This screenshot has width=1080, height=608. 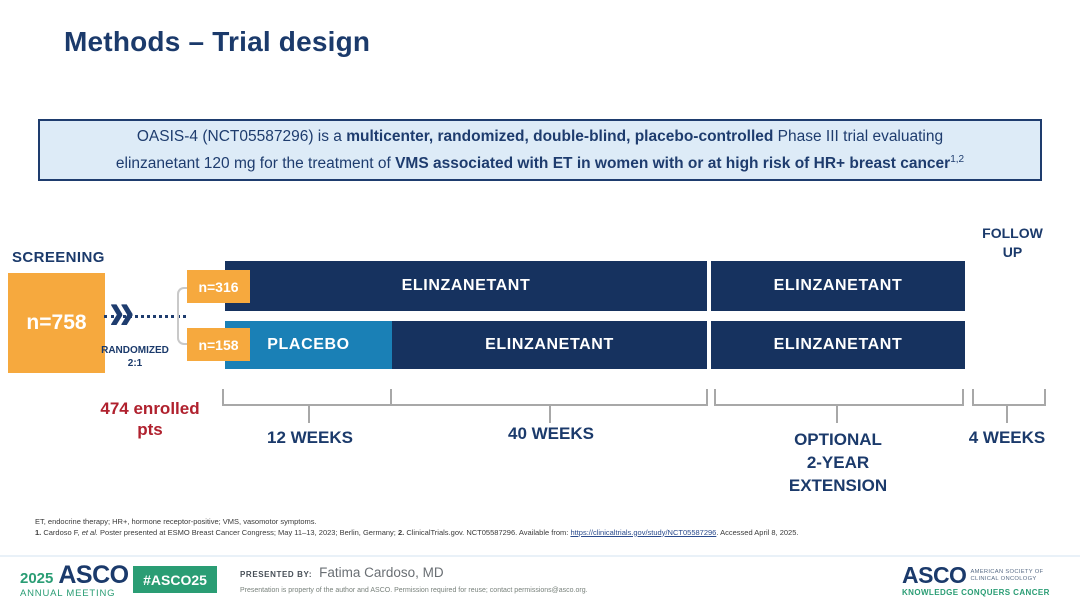 What do you see at coordinates (218, 344) in the screenshot?
I see `arm2-n-box: n=158` at bounding box center [218, 344].